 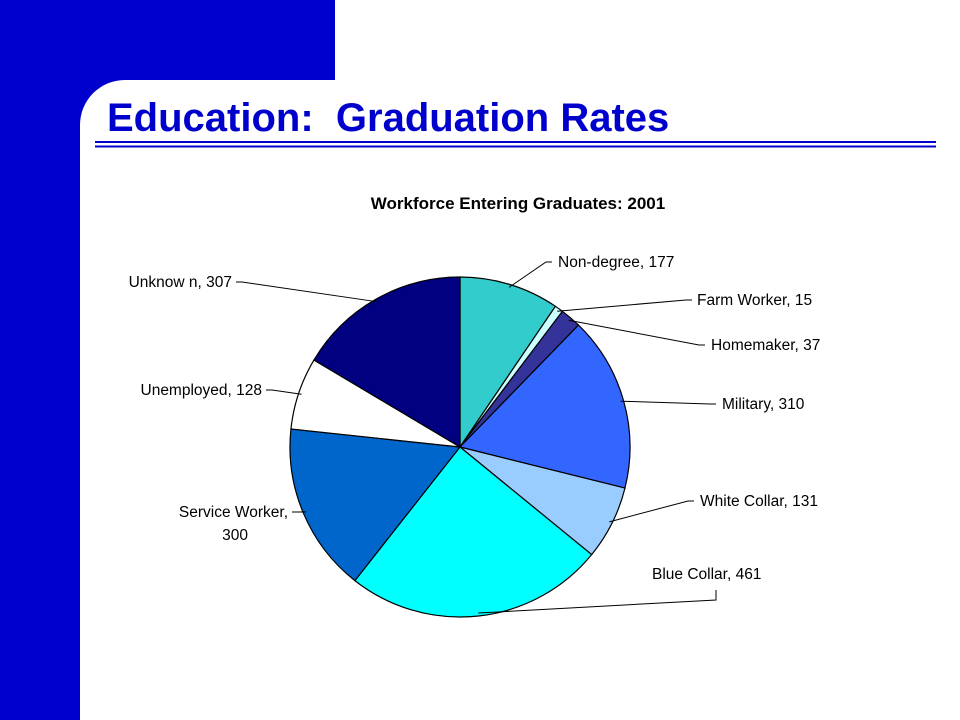 I want to click on chart-title: Workforce Entering Graduates: 2001, so click(x=518, y=203).